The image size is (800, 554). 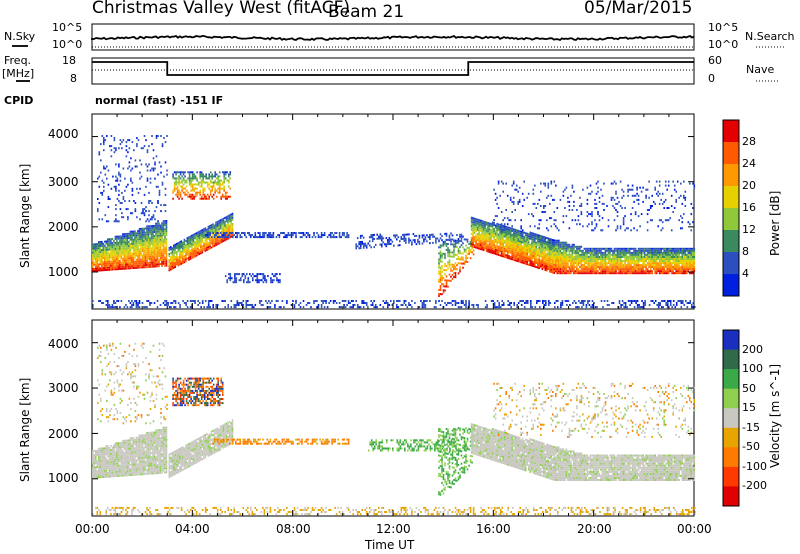 What do you see at coordinates (252, 278) in the screenshot?
I see `power-low-streak` at bounding box center [252, 278].